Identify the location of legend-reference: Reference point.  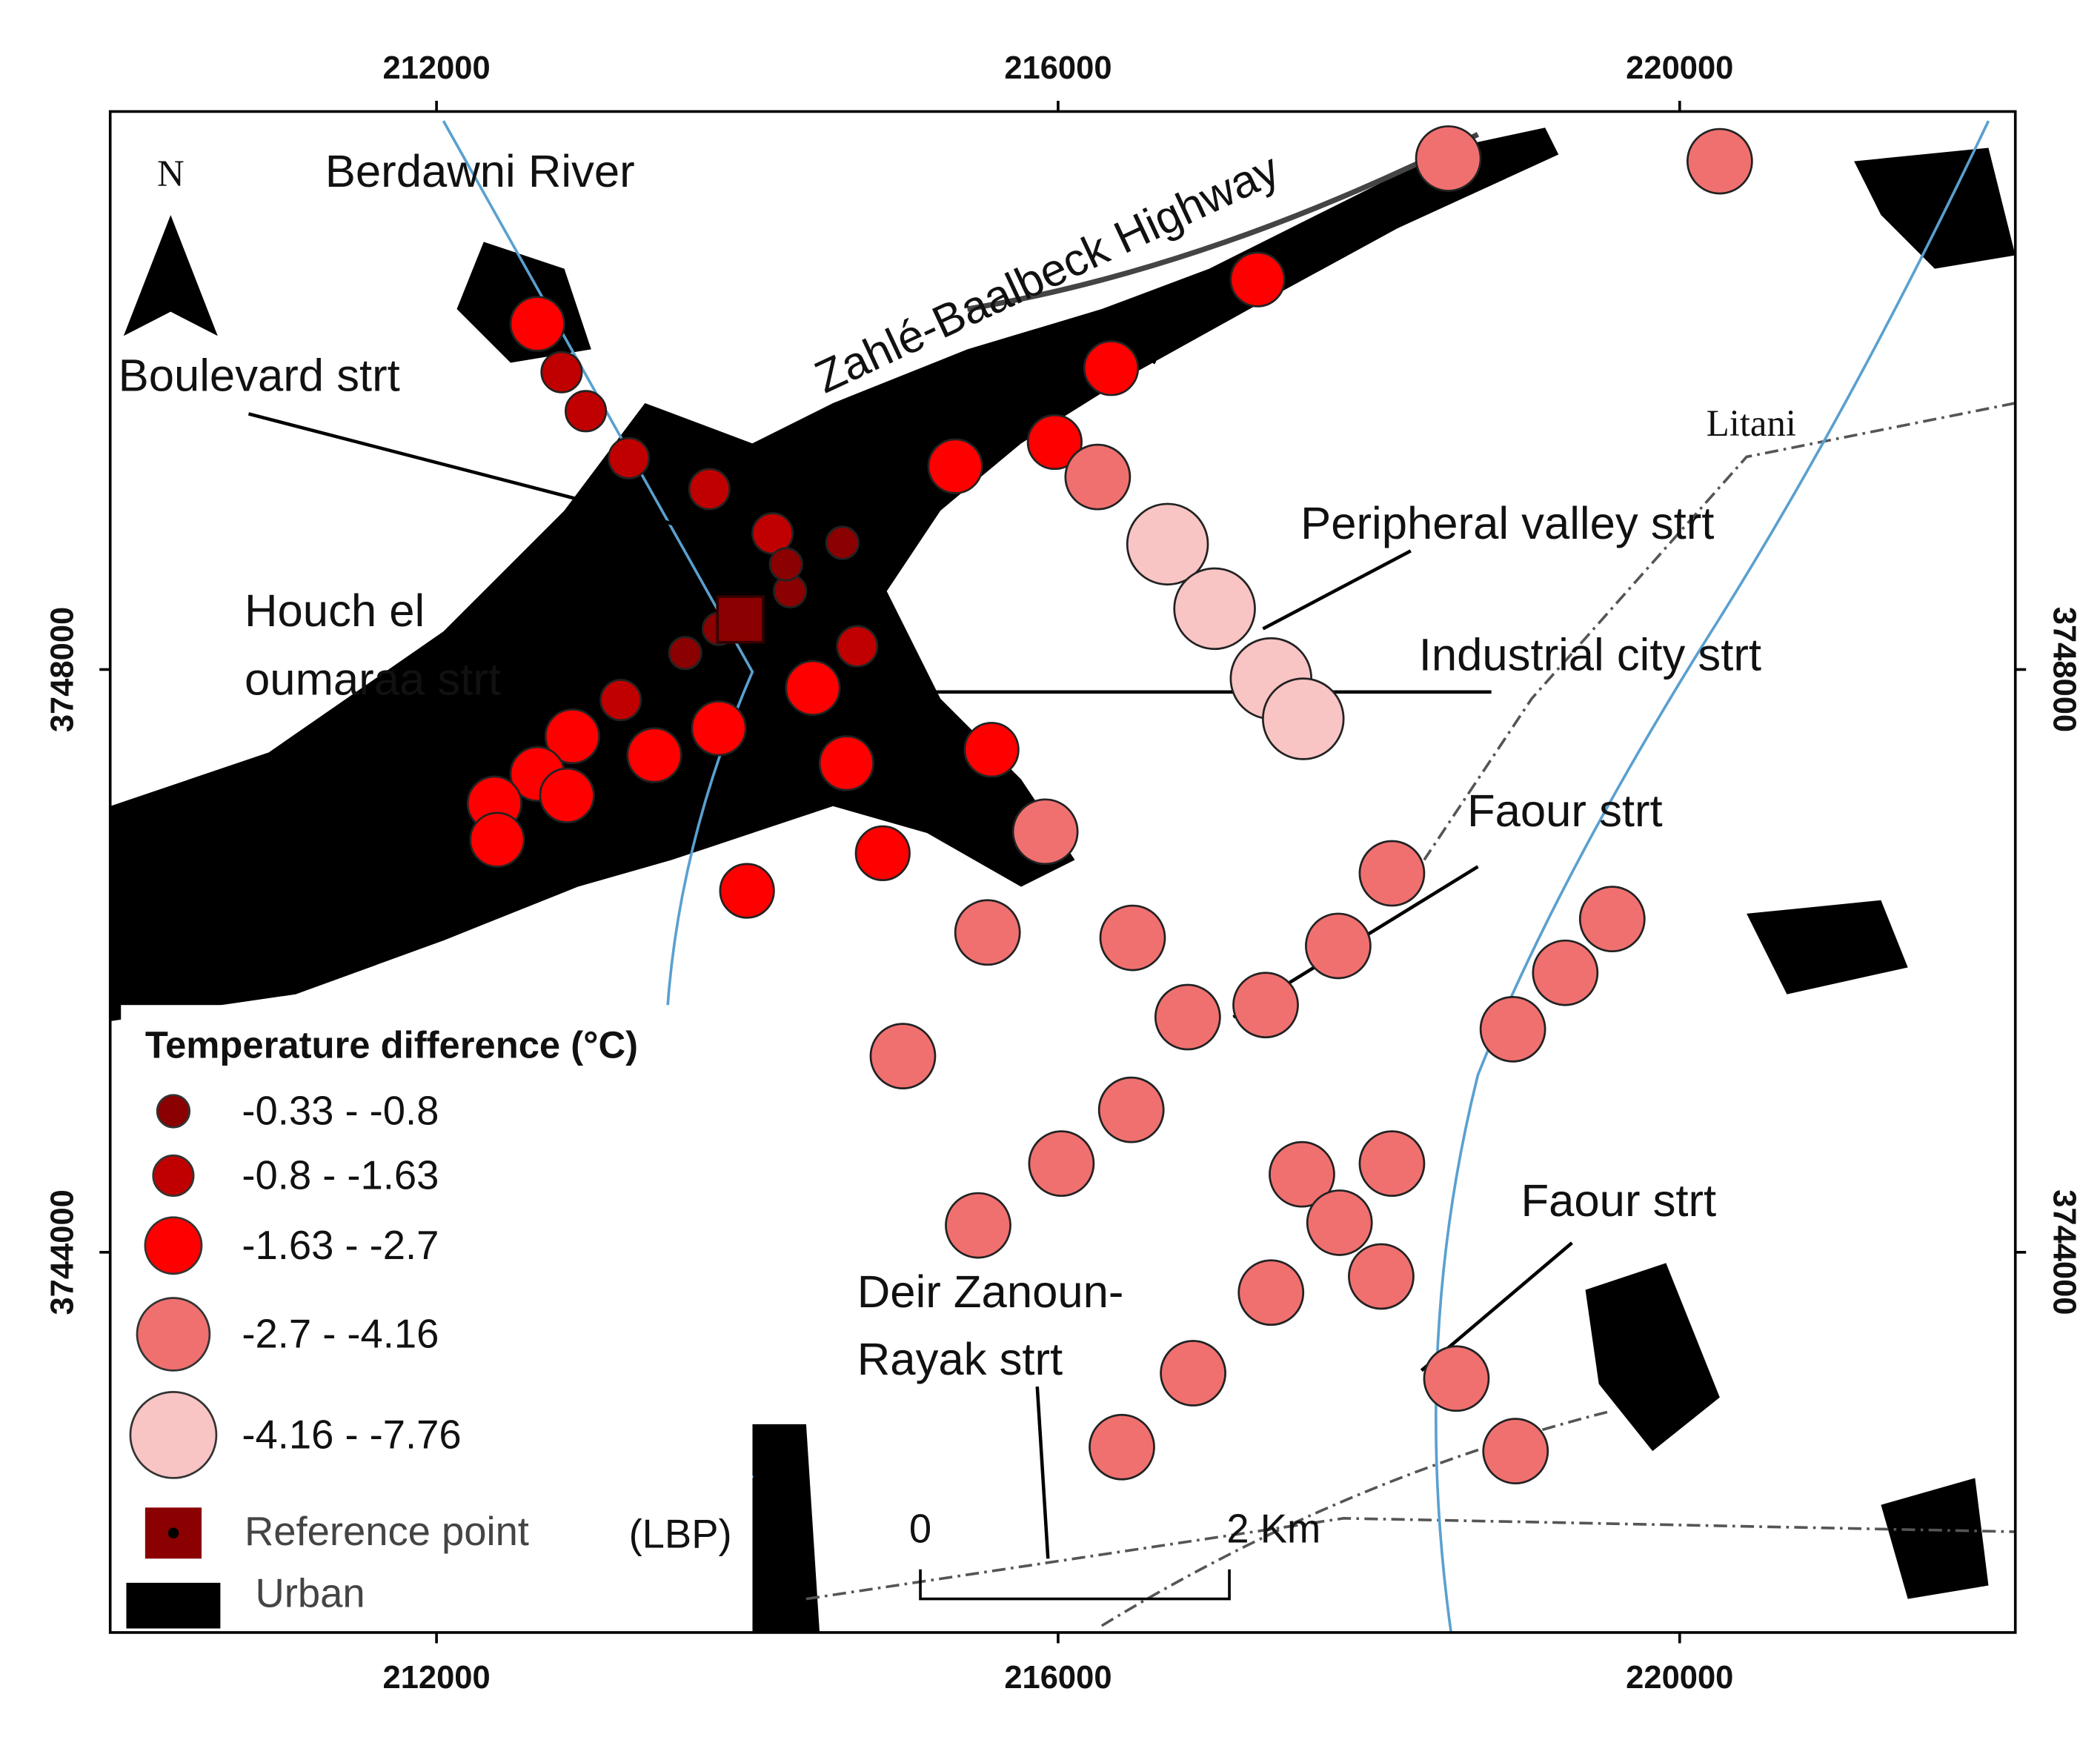
(387, 1532).